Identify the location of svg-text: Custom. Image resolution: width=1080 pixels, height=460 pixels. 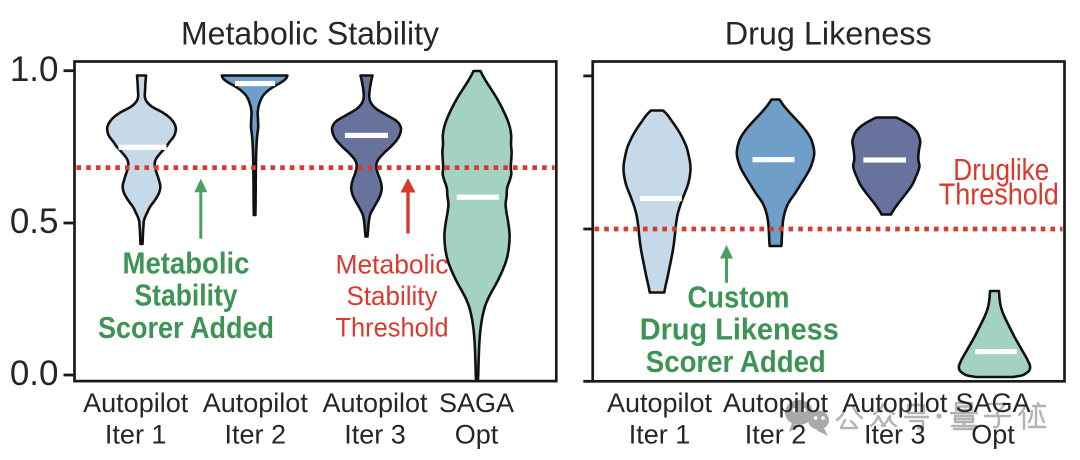
(739, 296).